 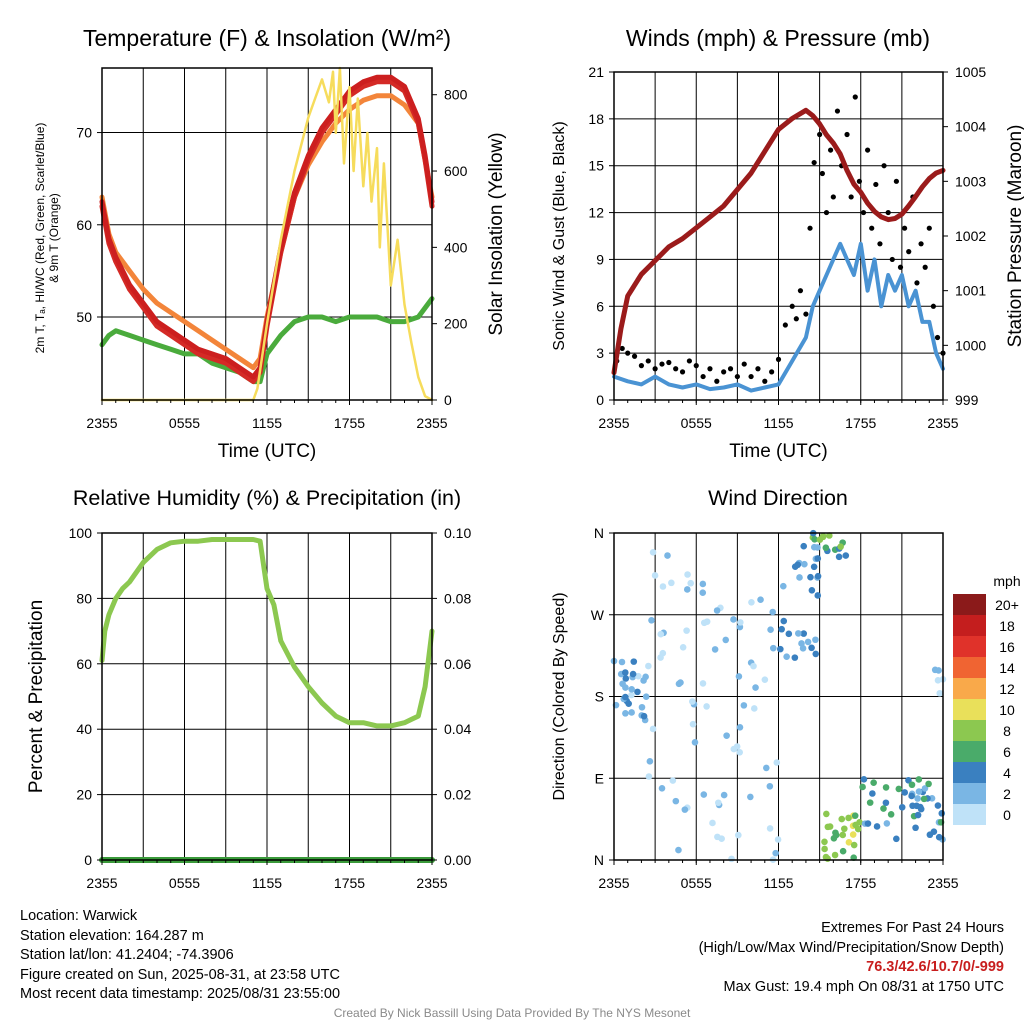 I want to click on x-axis-label: Time (UTC), so click(x=267, y=451).